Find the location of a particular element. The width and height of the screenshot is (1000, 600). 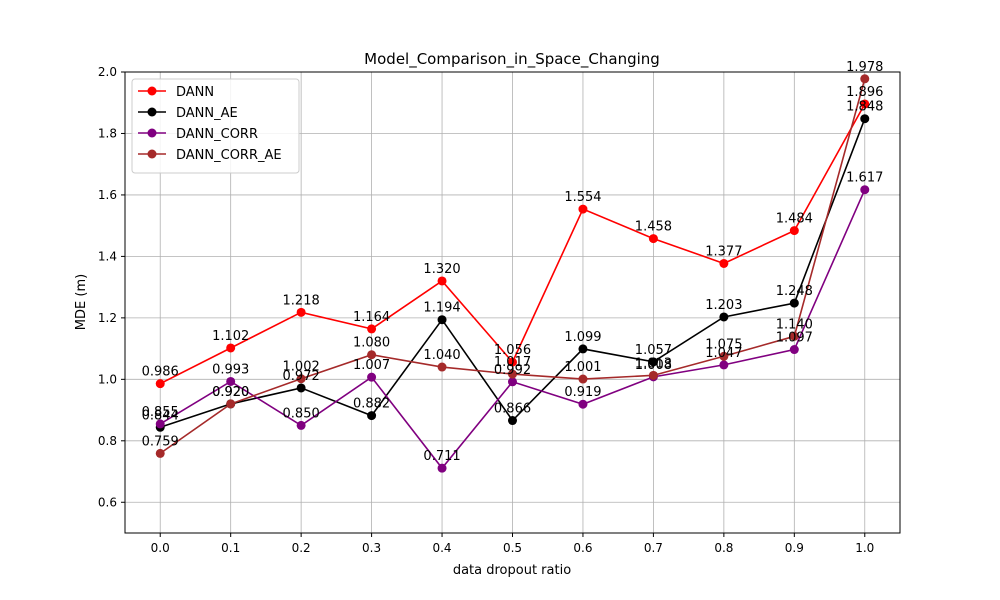

data-label: 0.850 is located at coordinates (301, 413).